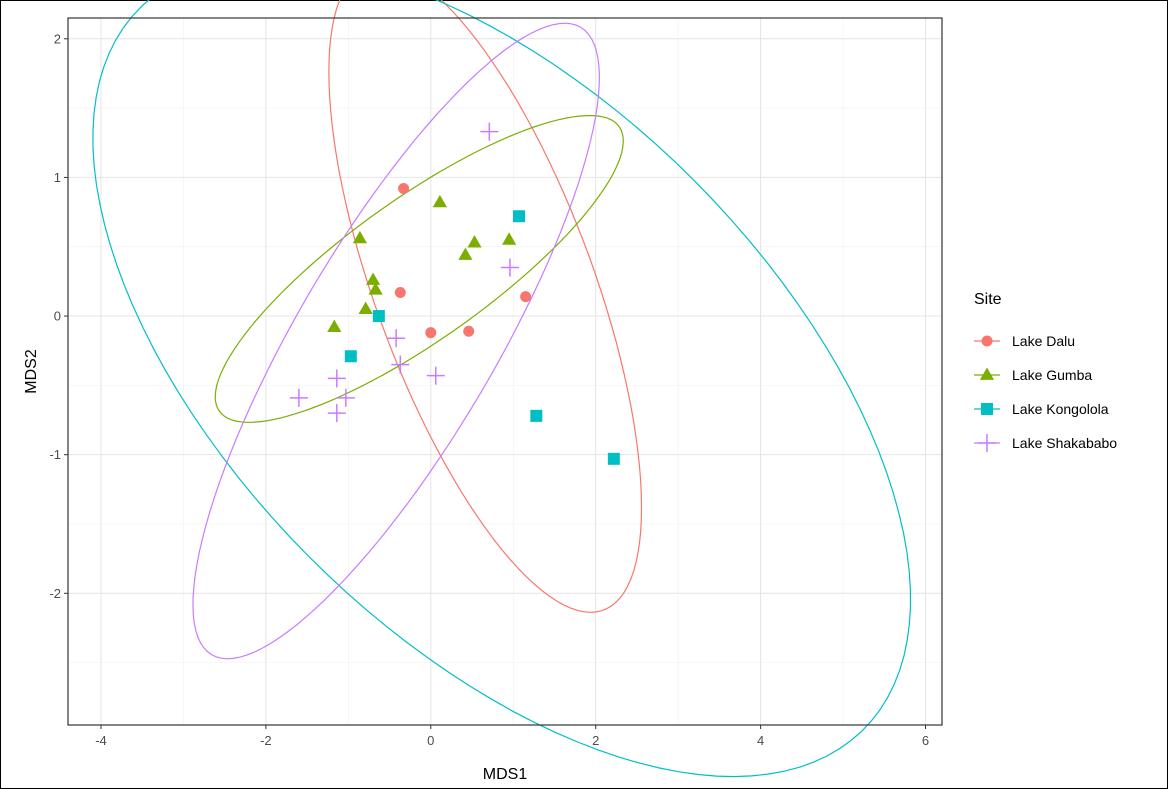 This screenshot has width=1168, height=789. I want to click on ellipse-lake-gumba, so click(419, 268).